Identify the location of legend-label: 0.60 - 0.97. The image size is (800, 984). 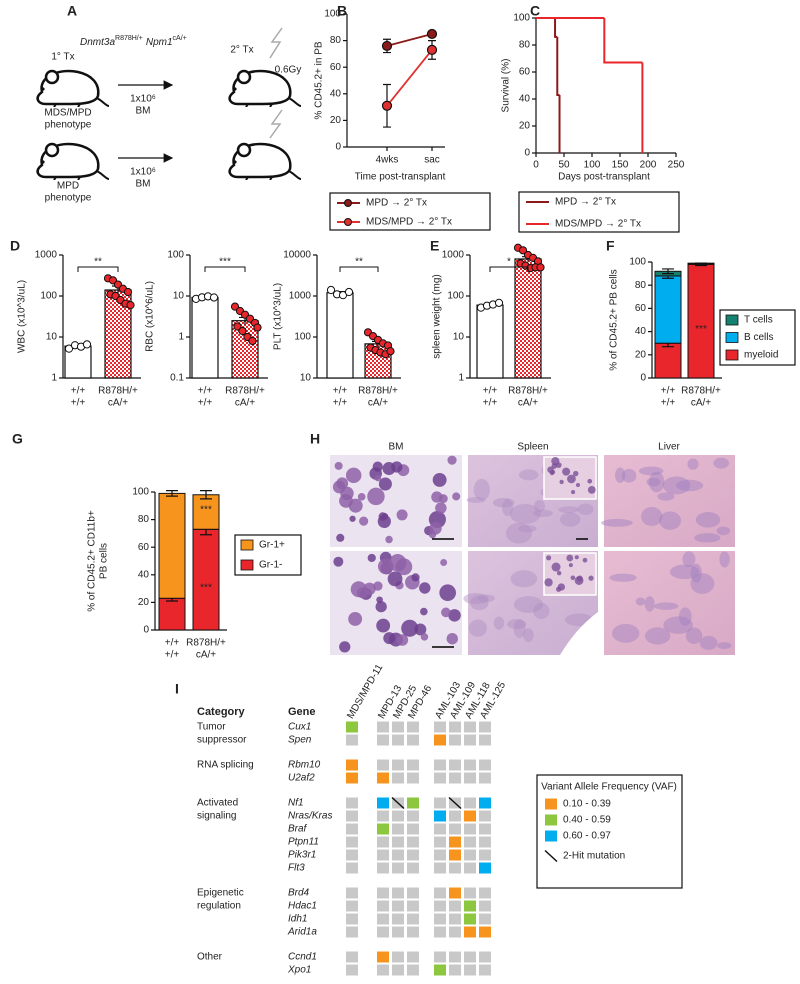
(587, 836).